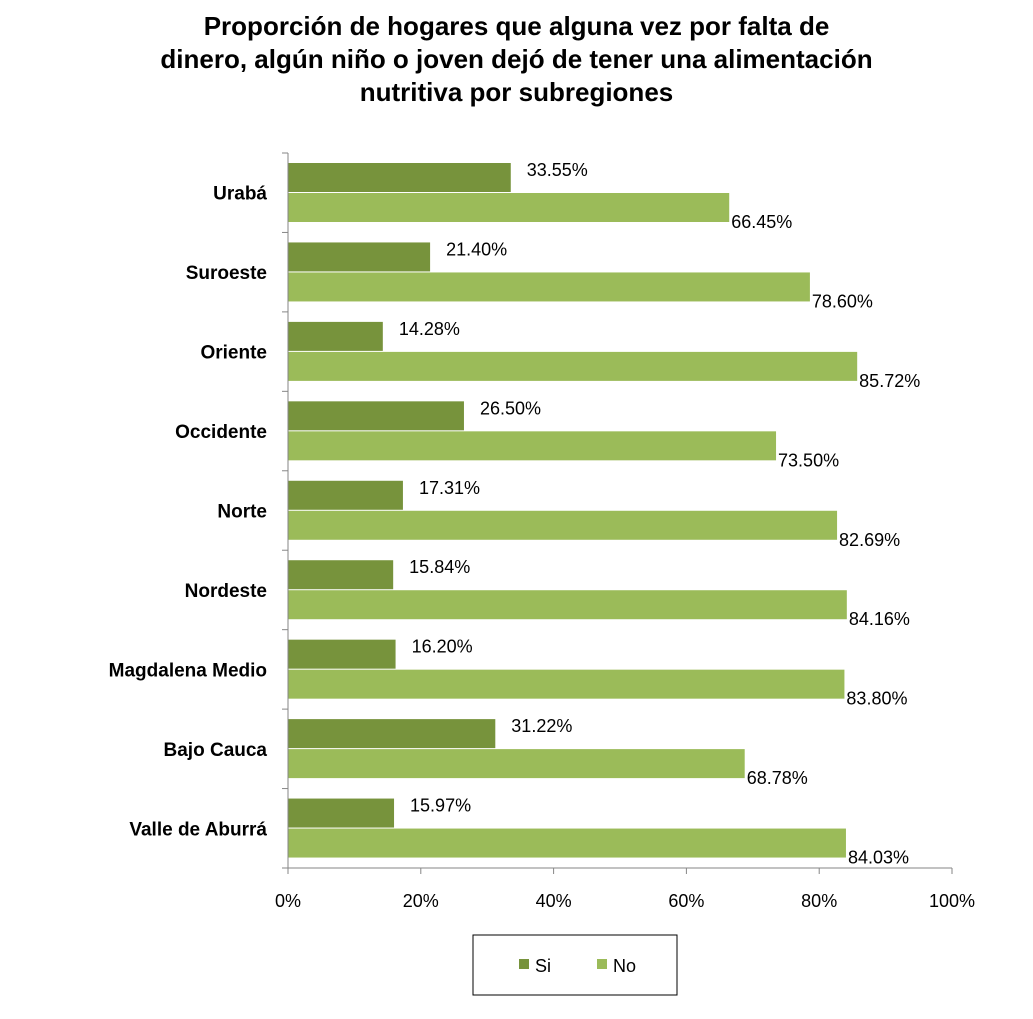  Describe the element at coordinates (543, 966) in the screenshot. I see `legend-label-si: Si` at that location.